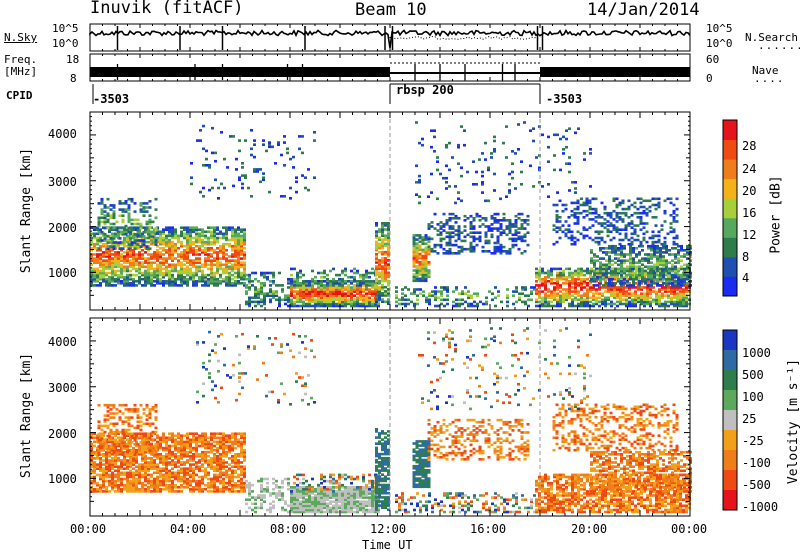  What do you see at coordinates (465, 38) in the screenshot?
I see `nsearch-line` at bounding box center [465, 38].